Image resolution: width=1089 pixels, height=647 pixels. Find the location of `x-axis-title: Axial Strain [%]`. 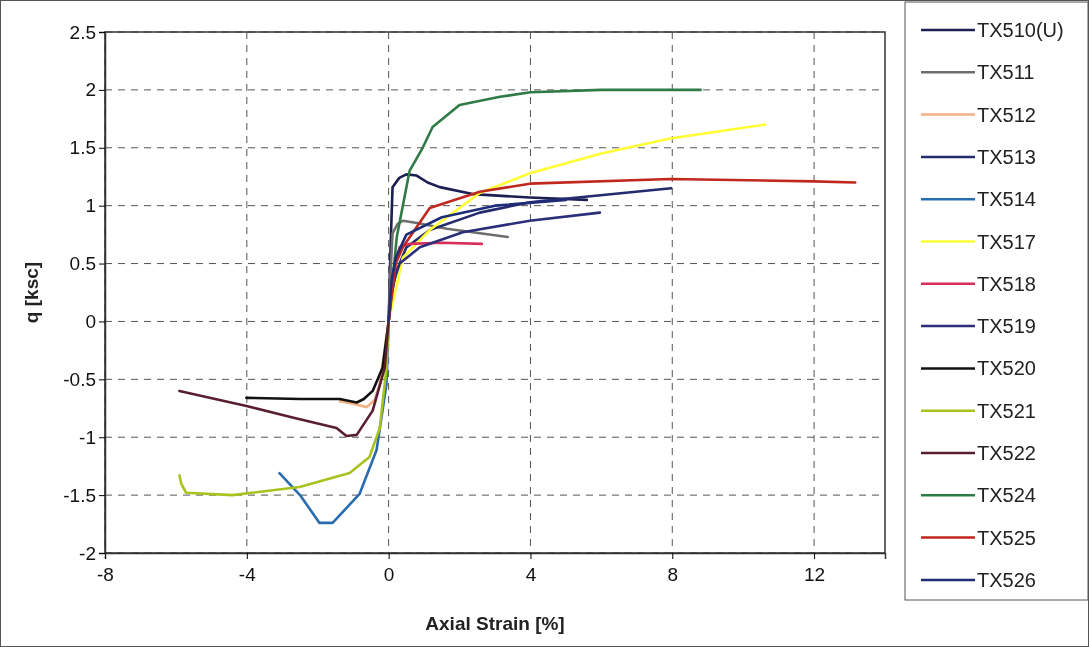

x-axis-title: Axial Strain [%] is located at coordinates (495, 623).